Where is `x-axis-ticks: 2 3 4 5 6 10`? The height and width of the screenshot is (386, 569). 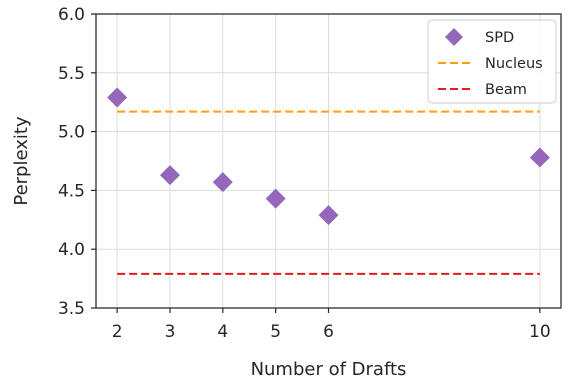
x-axis-ticks: 2 3 4 5 6 10 is located at coordinates (331, 325).